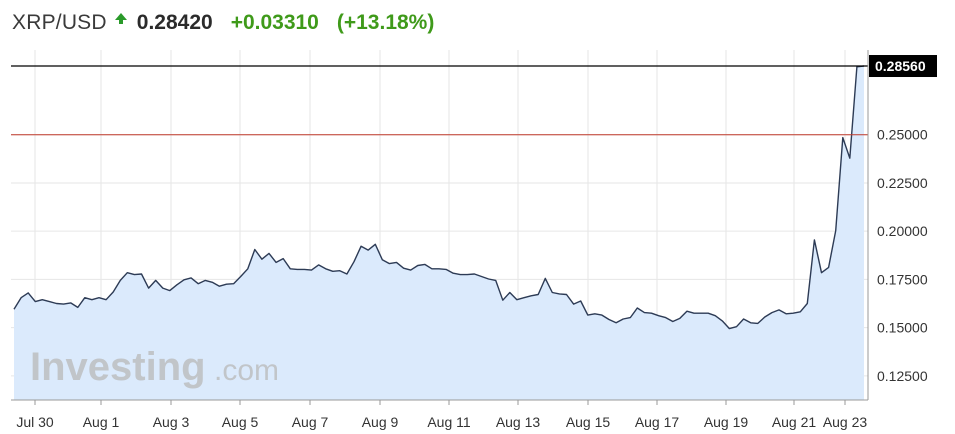  What do you see at coordinates (726, 422) in the screenshot?
I see `x-tick-label: Aug 19` at bounding box center [726, 422].